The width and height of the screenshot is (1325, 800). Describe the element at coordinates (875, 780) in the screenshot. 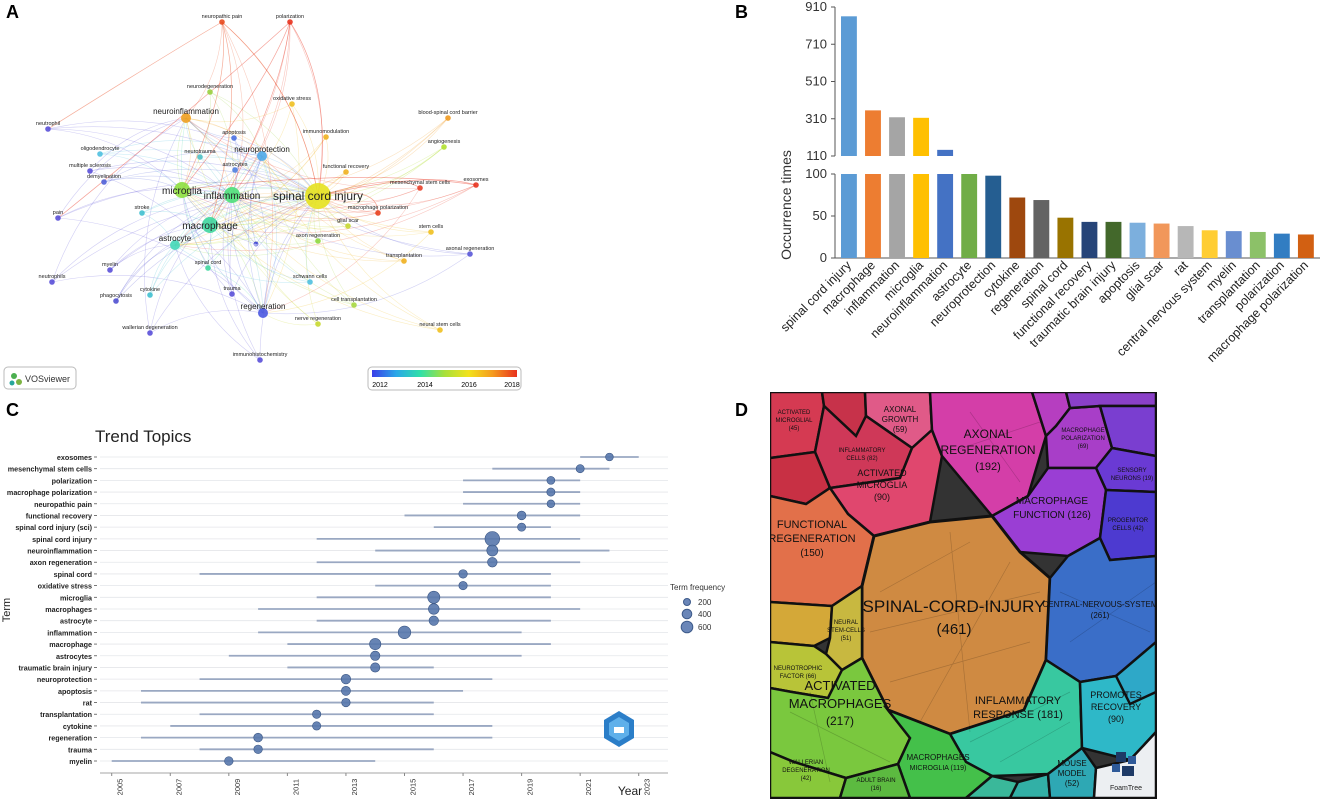

I see `cell-adult-brain` at that location.